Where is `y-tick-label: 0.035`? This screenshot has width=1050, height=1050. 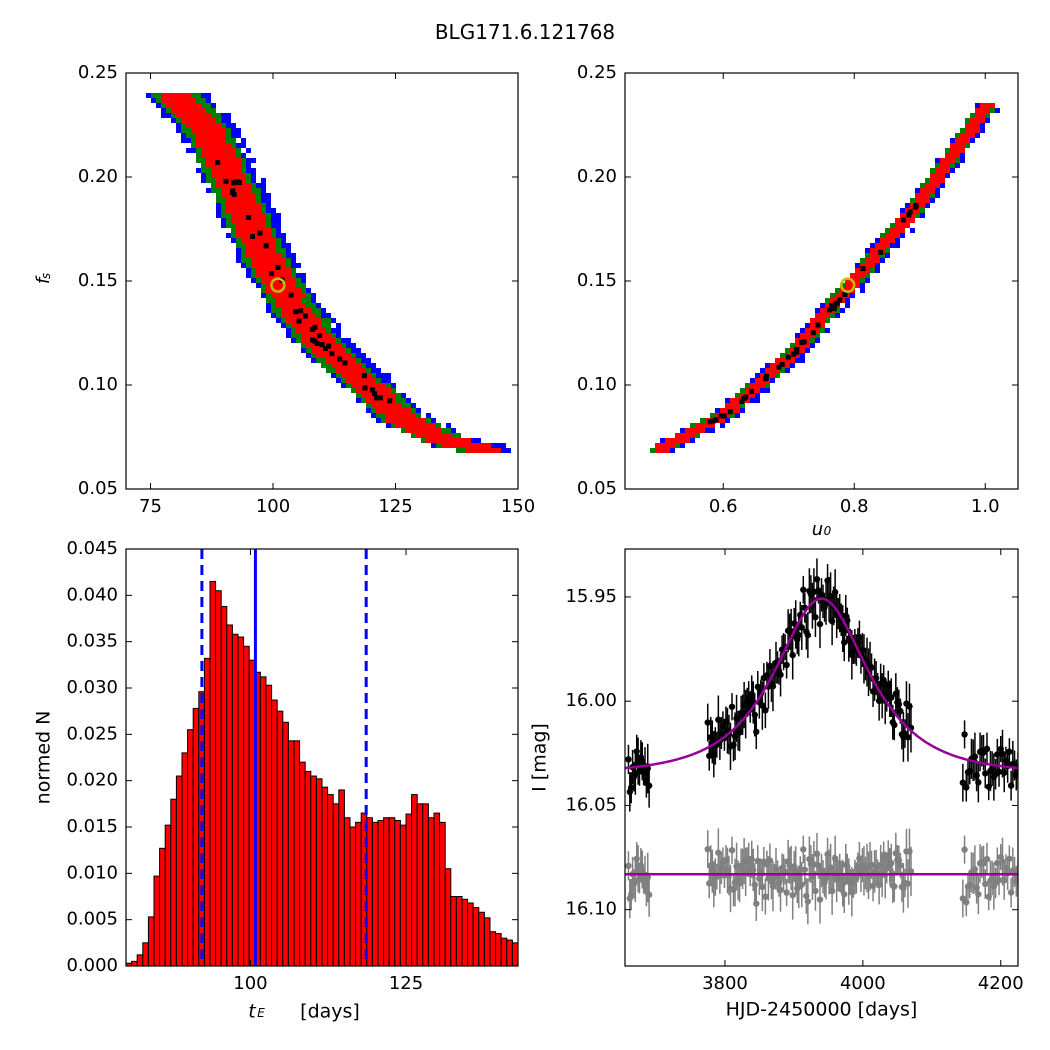
y-tick-label: 0.035 is located at coordinates (92, 641).